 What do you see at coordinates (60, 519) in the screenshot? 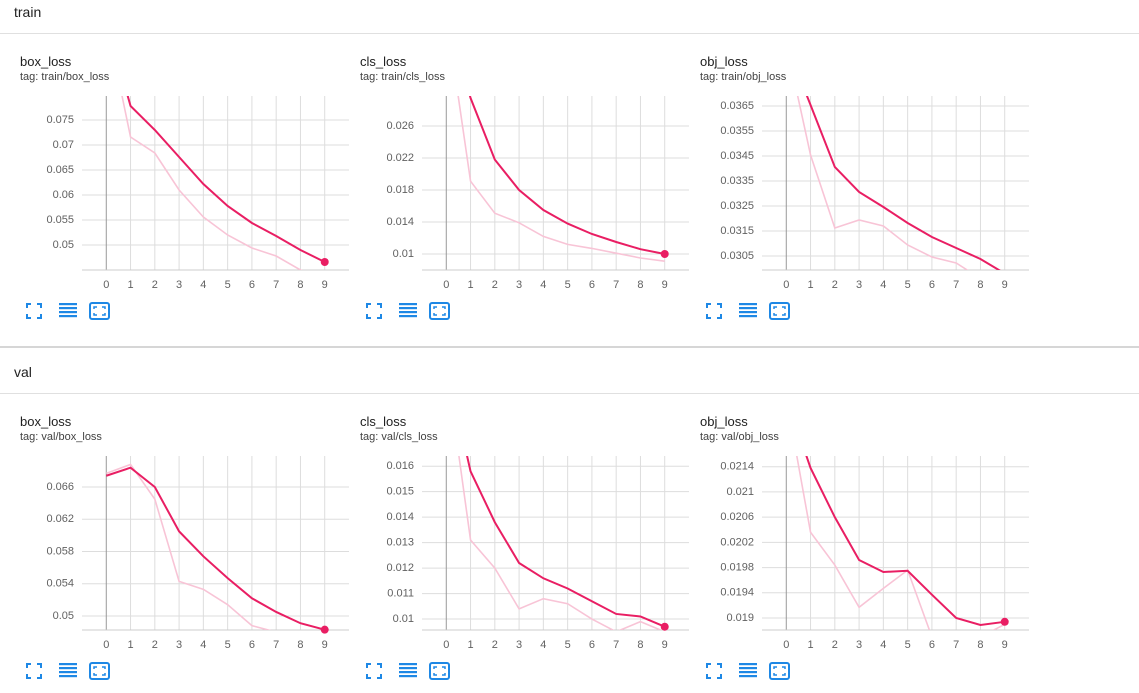
I see `y-tick-label: 0.062` at bounding box center [60, 519].